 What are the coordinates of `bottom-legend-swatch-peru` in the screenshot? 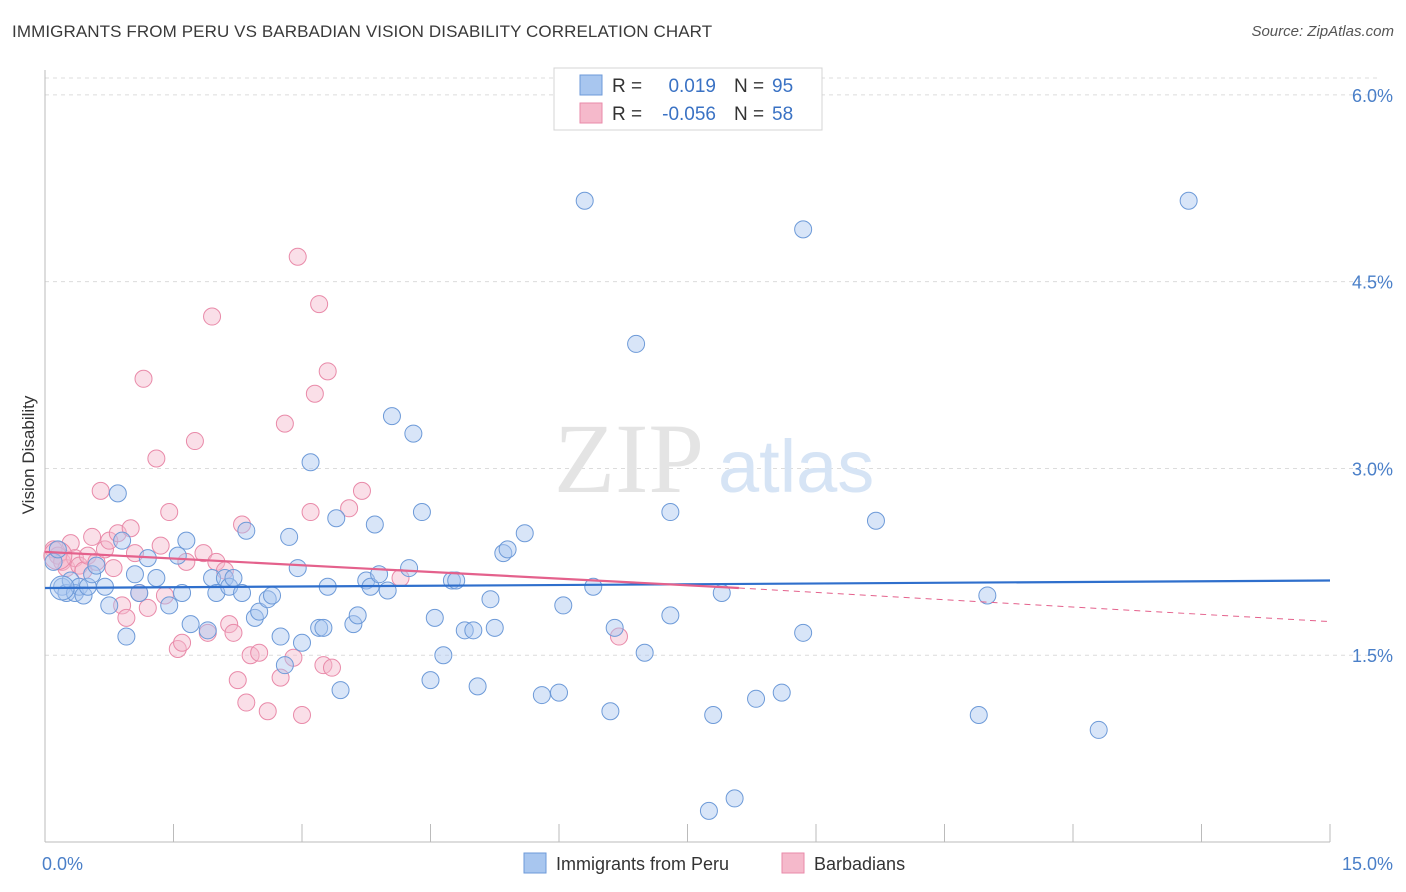 It's located at (535, 863).